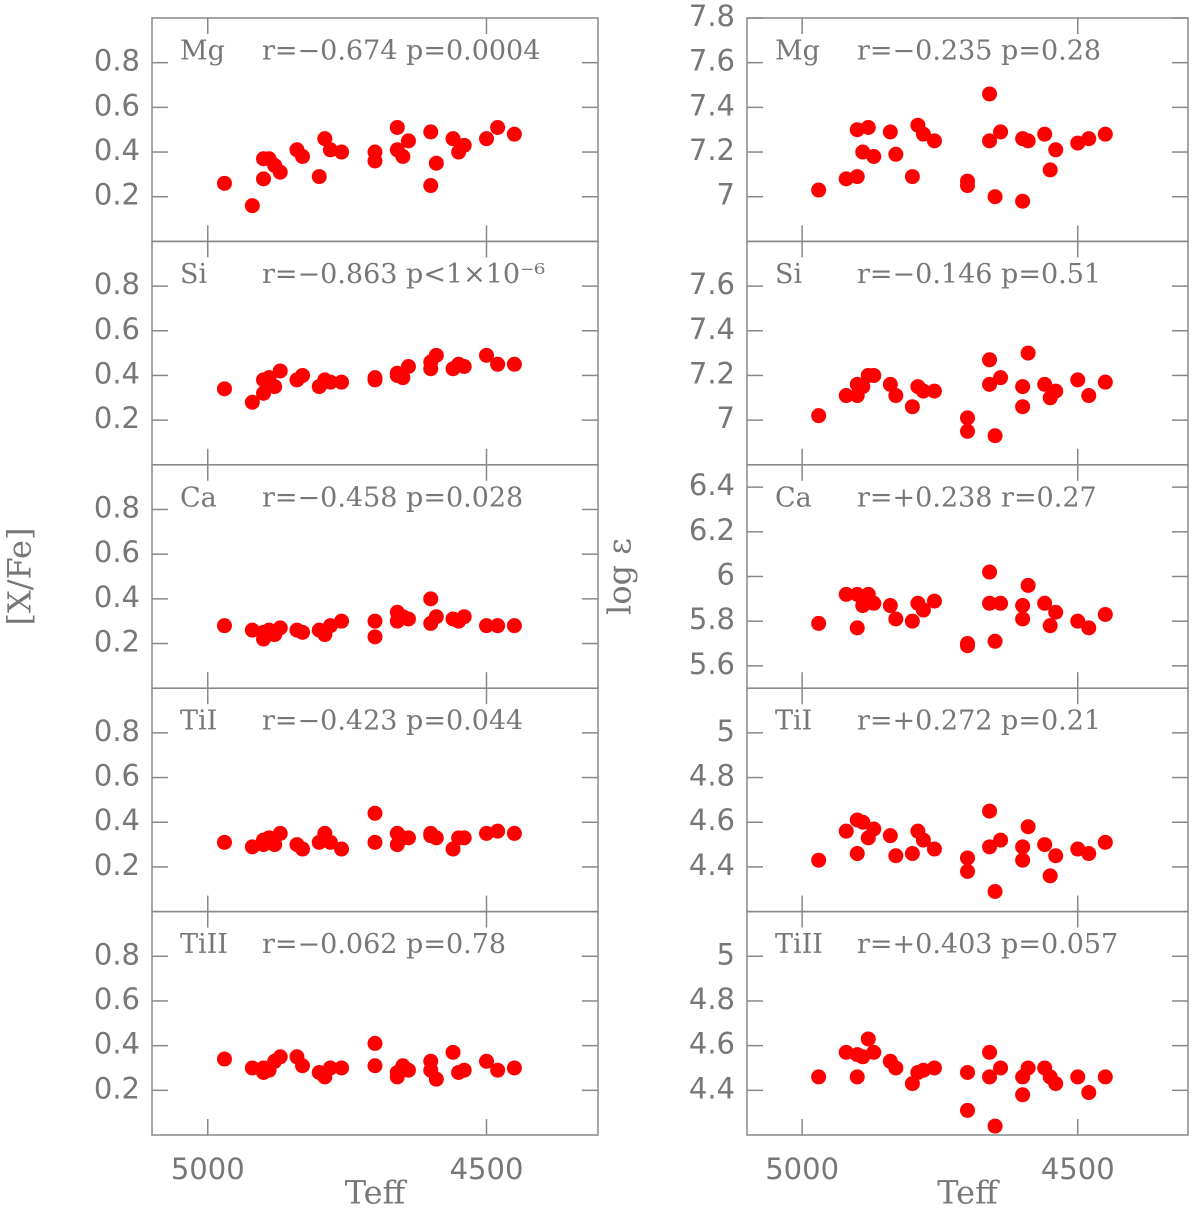 This screenshot has height=1217, width=1200. I want to click on y-tick-label: 0.8, so click(117, 731).